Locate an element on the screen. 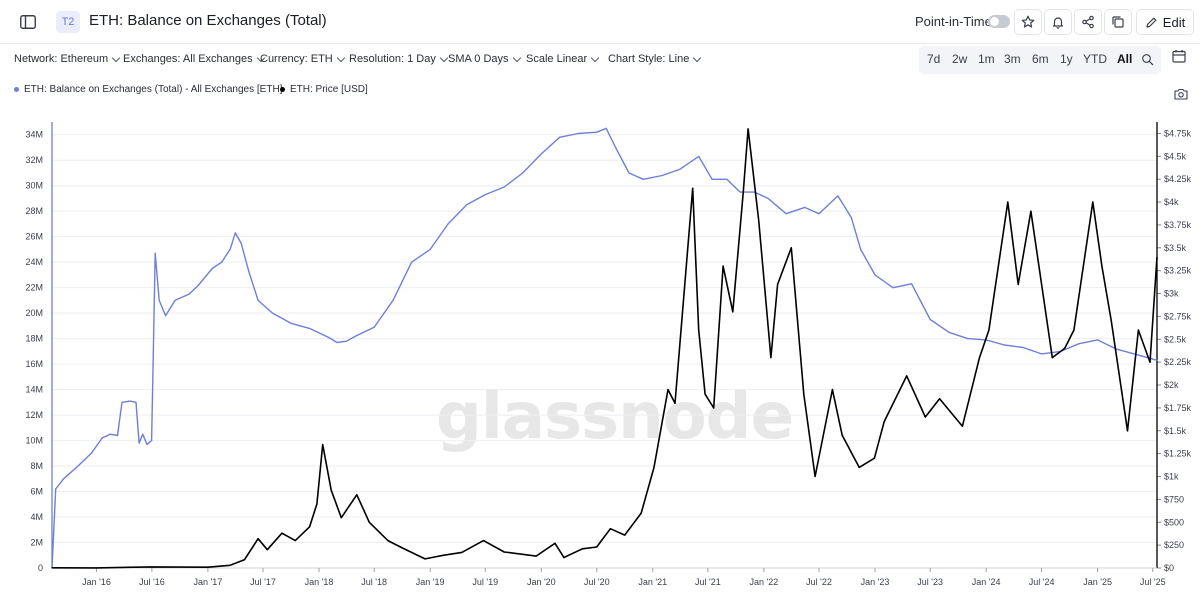 The width and height of the screenshot is (1200, 598). bell-icon is located at coordinates (1058, 23).